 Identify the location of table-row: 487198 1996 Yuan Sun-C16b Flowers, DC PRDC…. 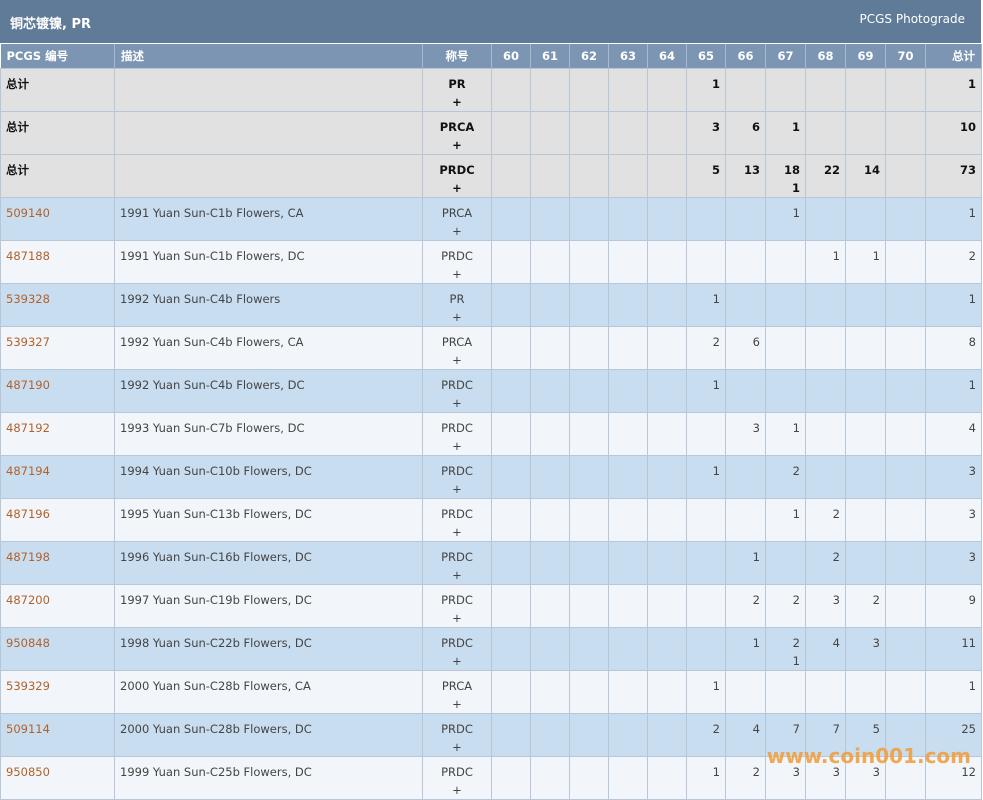
(491, 563).